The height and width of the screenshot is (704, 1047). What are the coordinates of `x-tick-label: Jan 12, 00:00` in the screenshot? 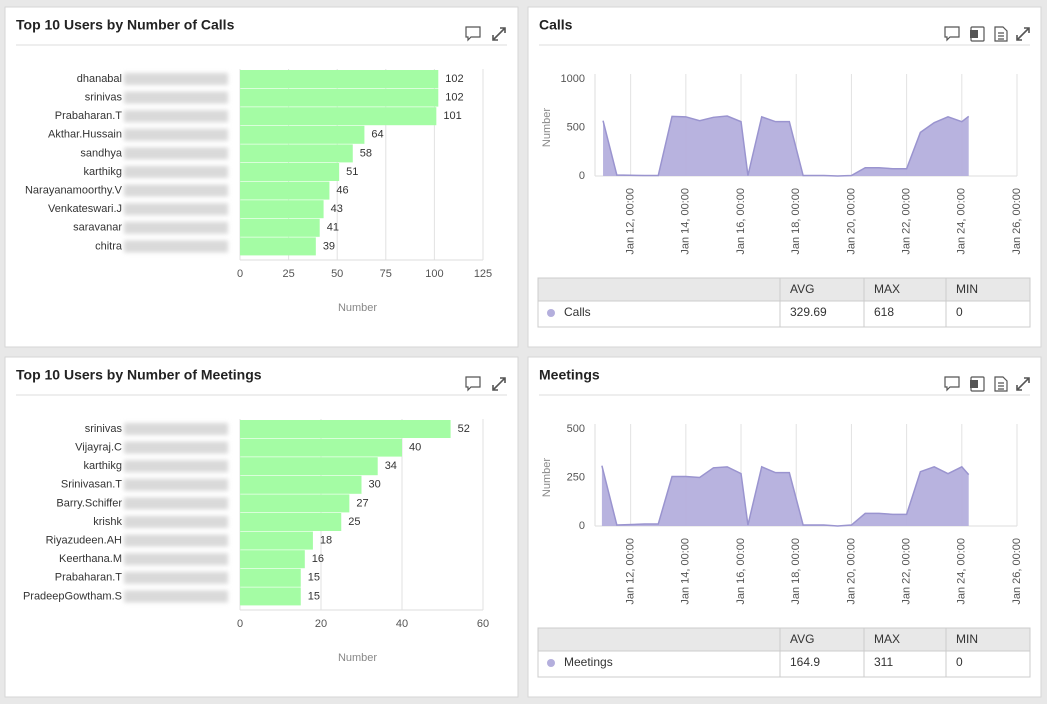 It's located at (631, 571).